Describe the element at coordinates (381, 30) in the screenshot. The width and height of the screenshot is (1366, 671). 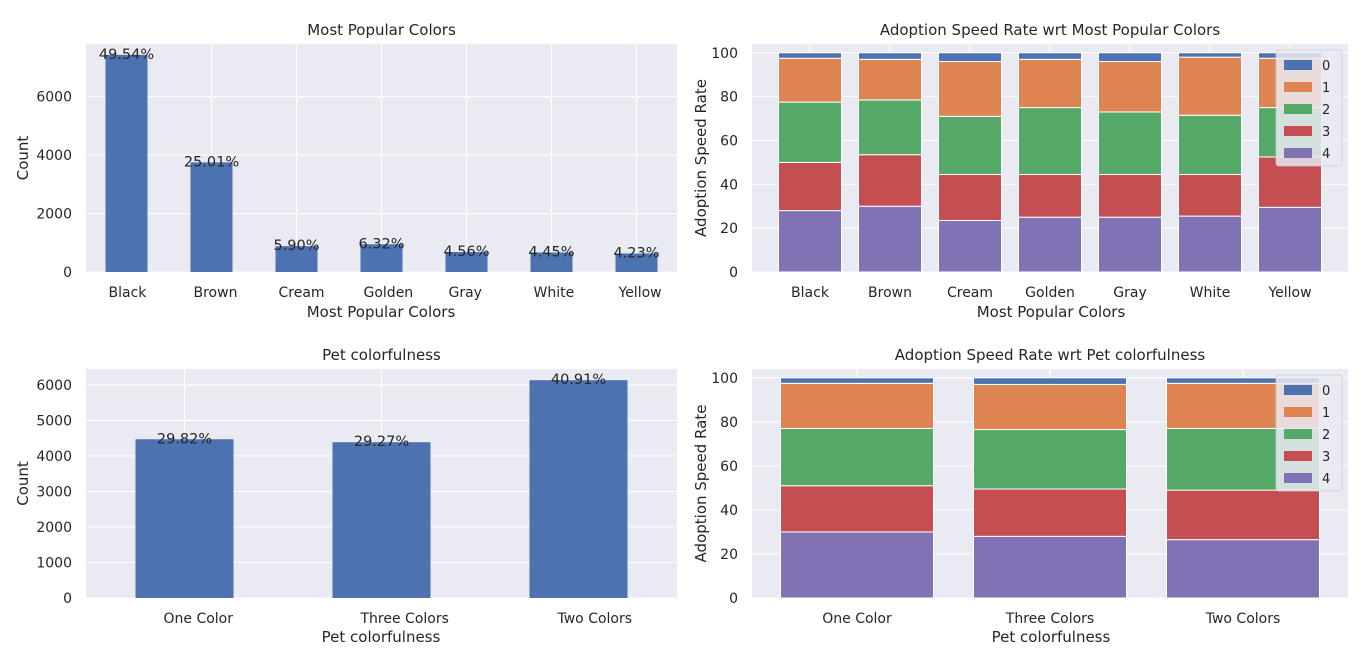
I see `chart-title: Most Popular Colors` at that location.